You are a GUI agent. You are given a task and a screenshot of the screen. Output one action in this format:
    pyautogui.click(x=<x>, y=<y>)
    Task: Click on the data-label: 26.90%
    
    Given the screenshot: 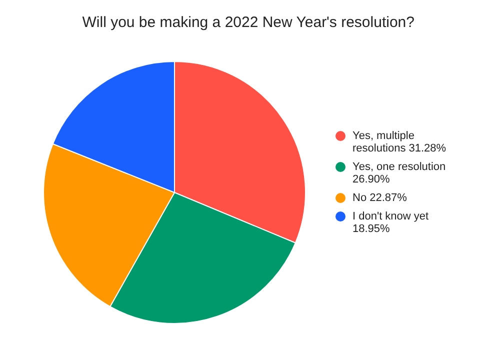 What is the action you would take?
    pyautogui.click(x=371, y=180)
    